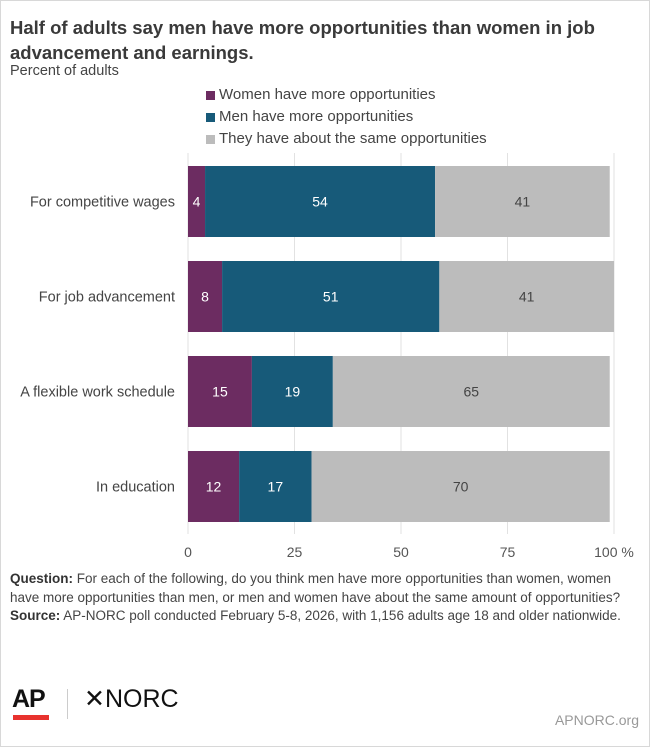  I want to click on norc-logo: ✕NORC, so click(131, 699).